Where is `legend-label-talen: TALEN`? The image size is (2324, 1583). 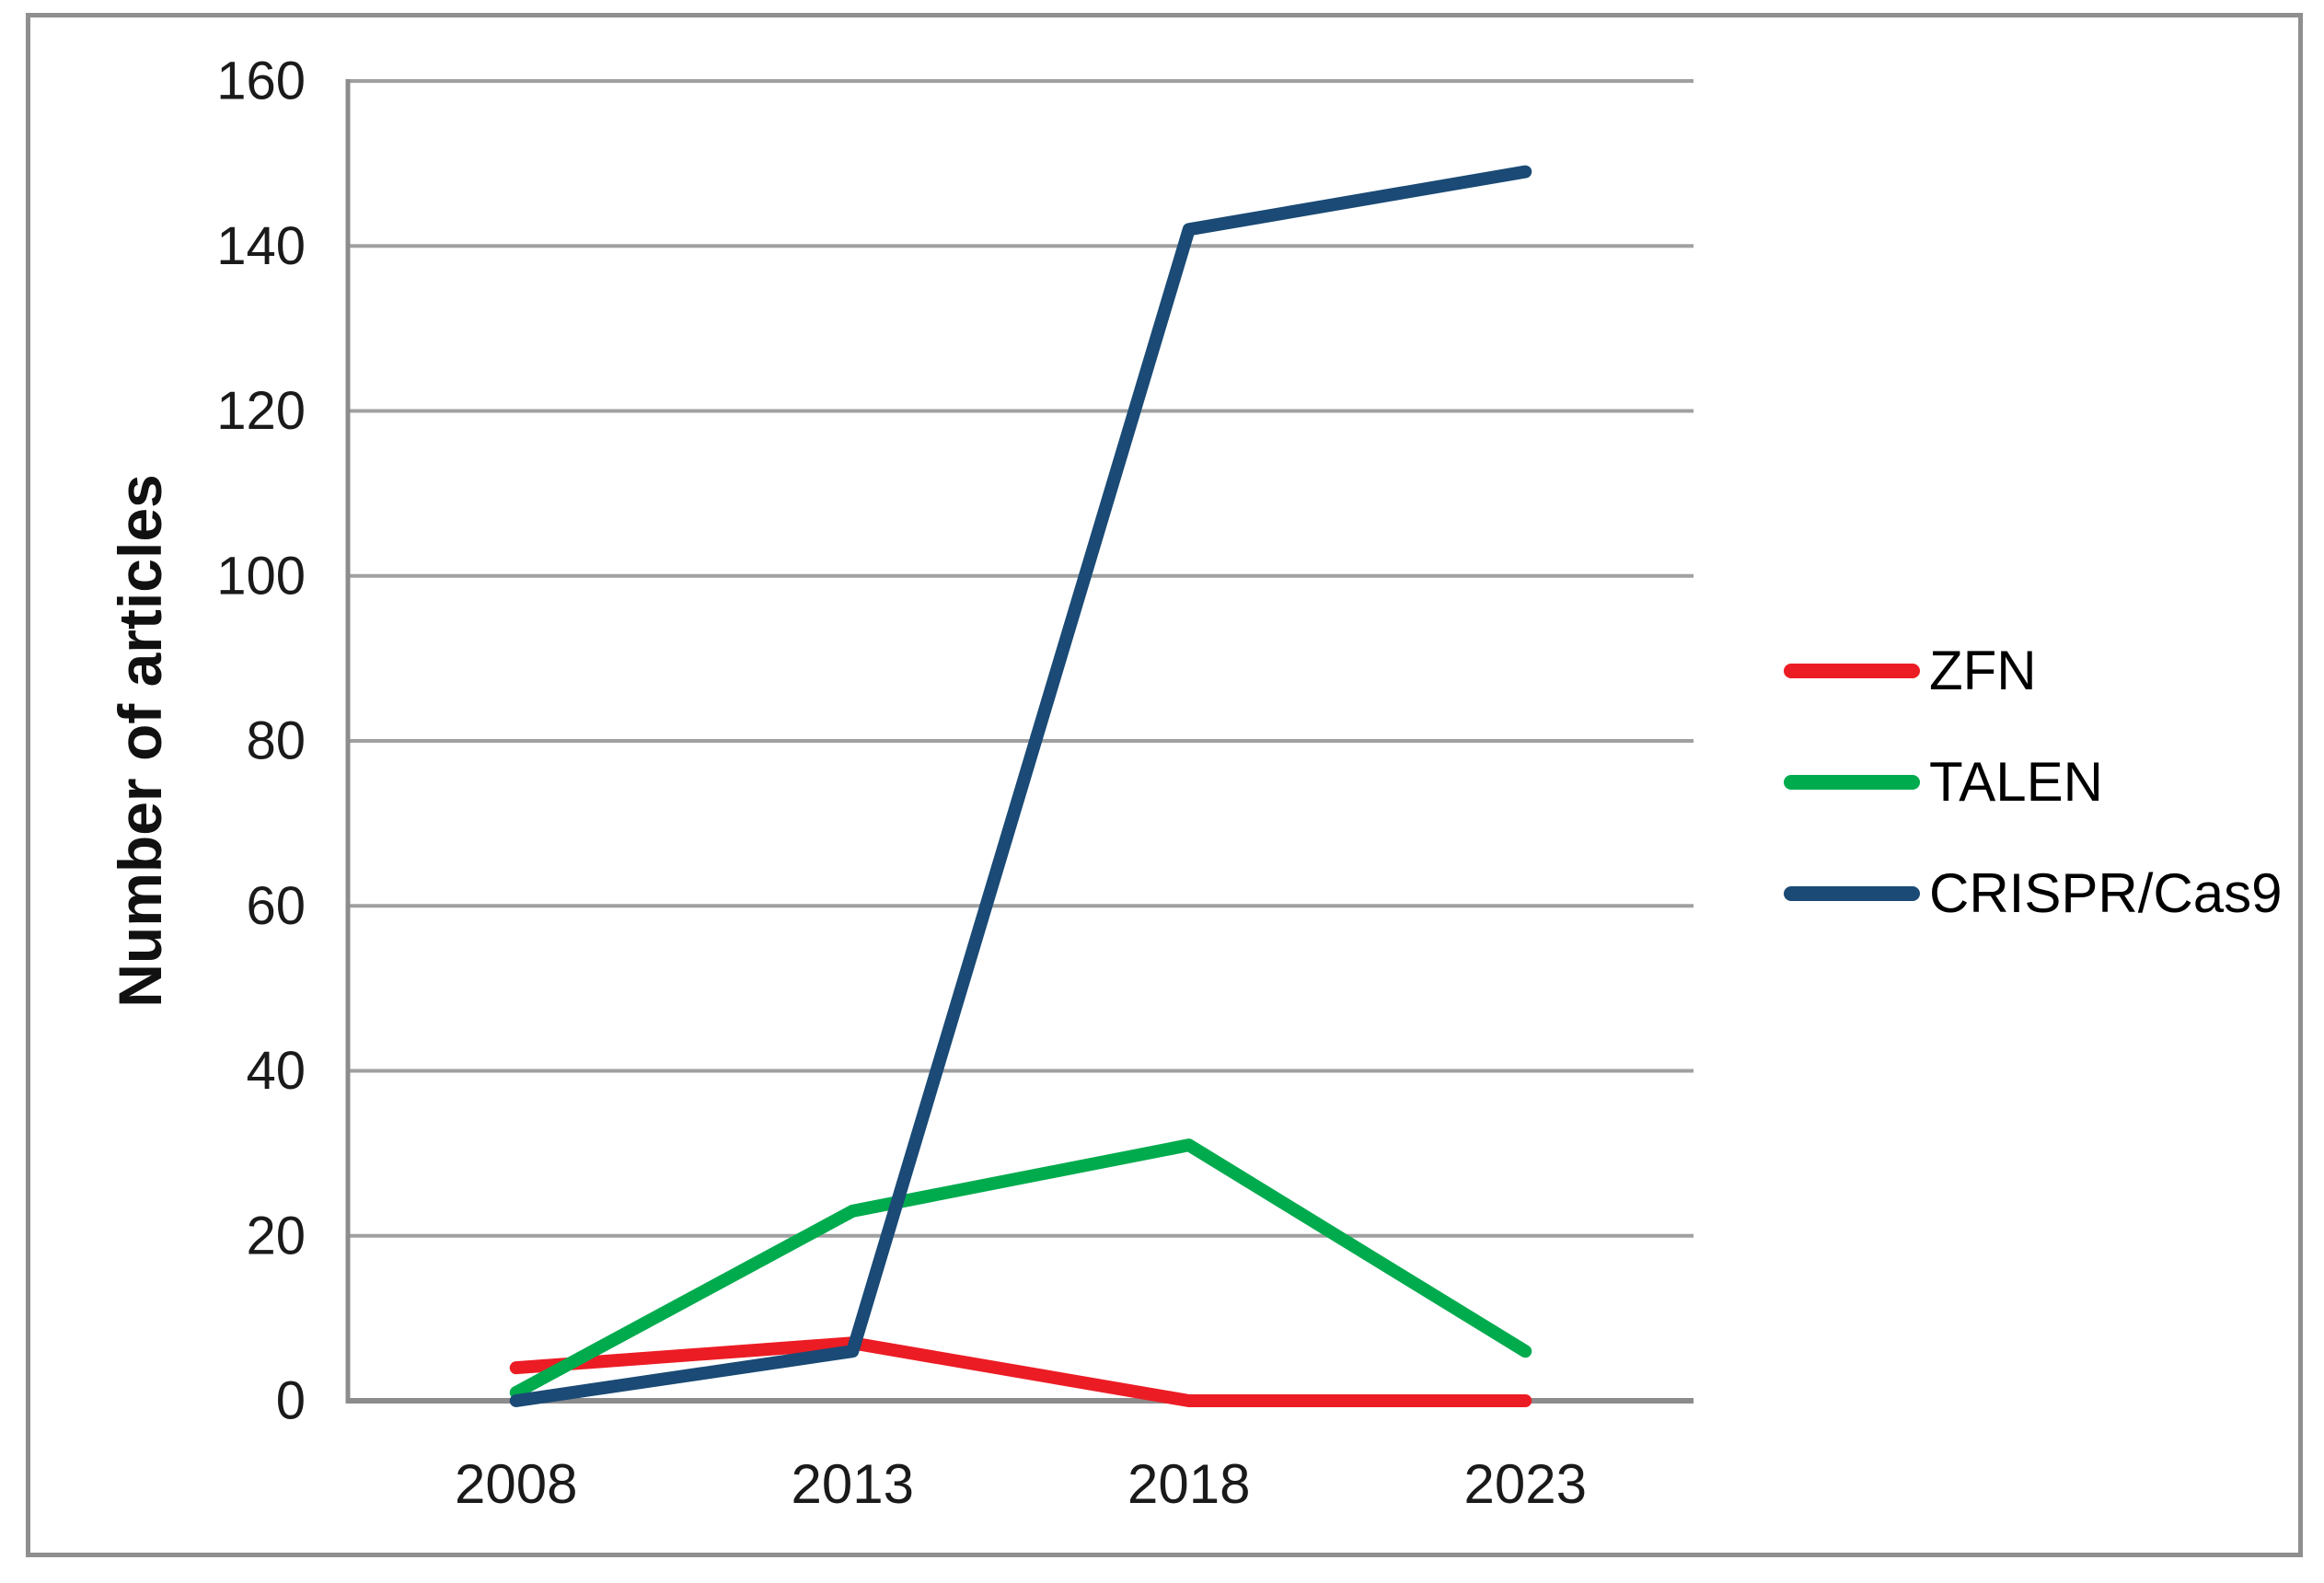
legend-label-talen: TALEN is located at coordinates (2016, 782).